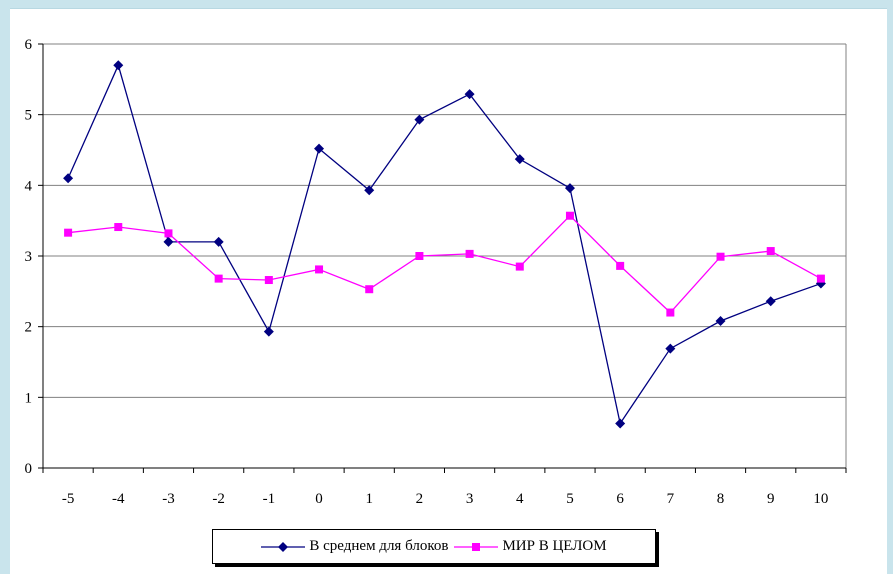 This screenshot has height=574, width=893. Describe the element at coordinates (470, 499) in the screenshot. I see `x-tick-label: 3` at that location.